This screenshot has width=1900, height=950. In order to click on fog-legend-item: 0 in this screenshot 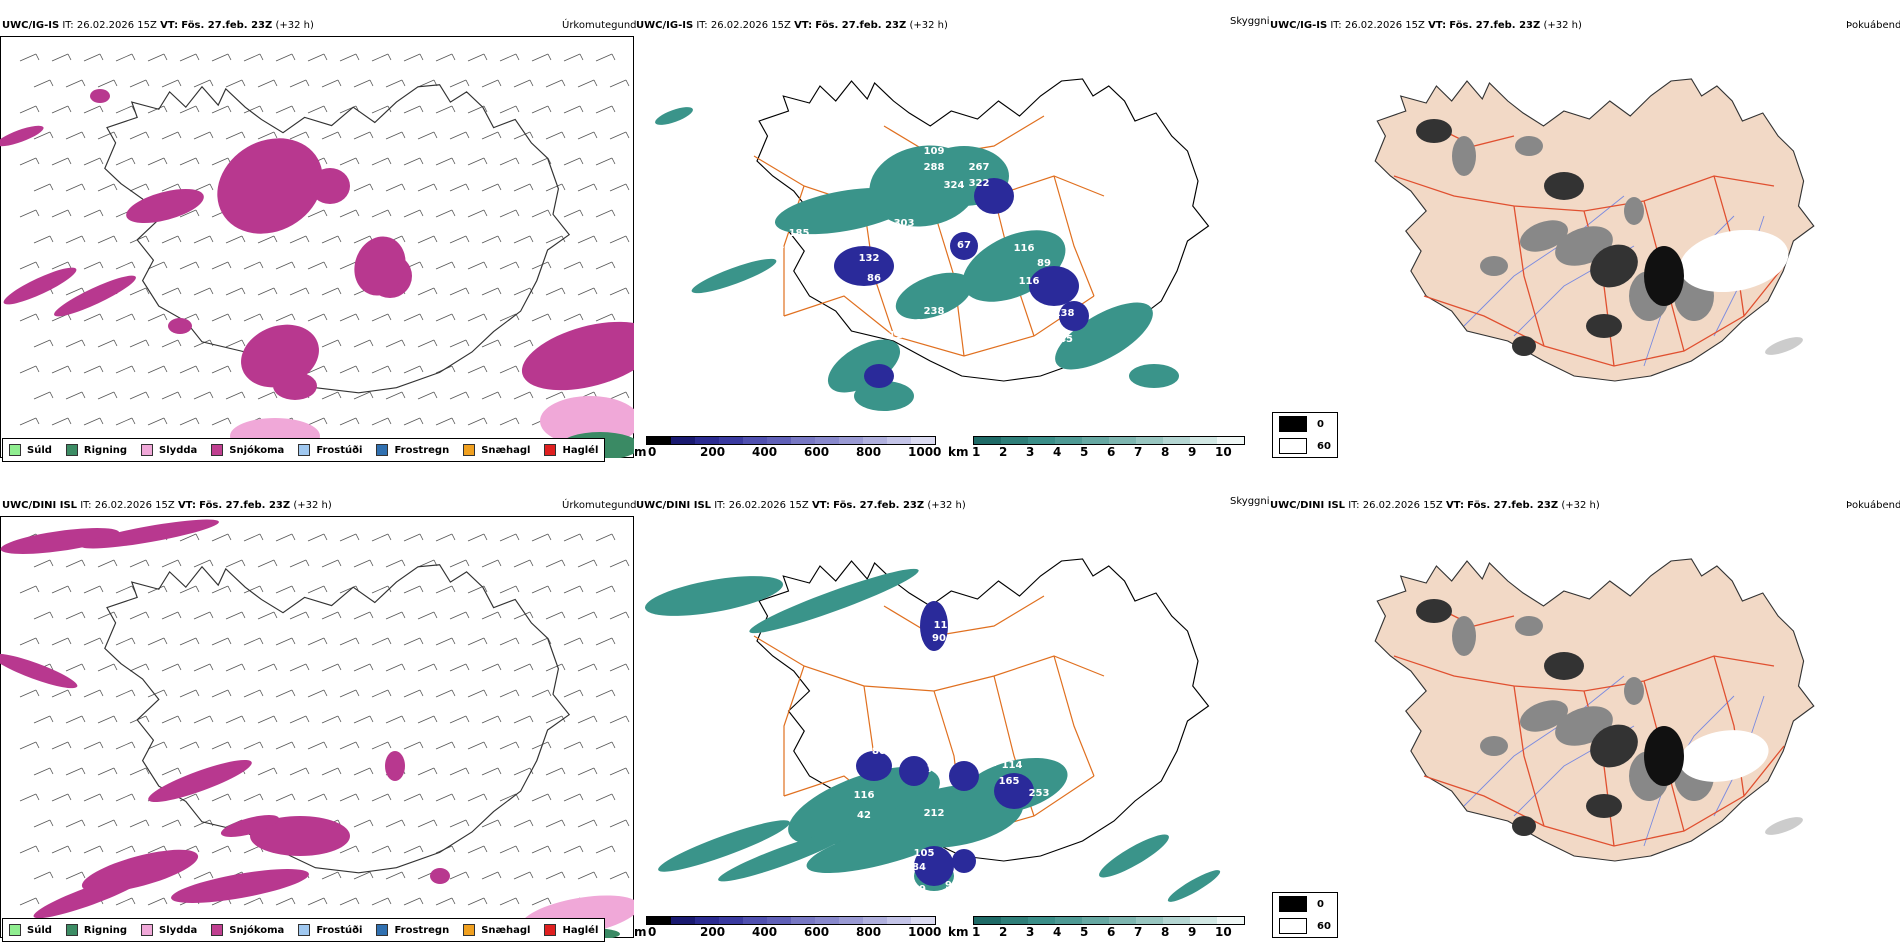, I will do `click(1305, 904)`.